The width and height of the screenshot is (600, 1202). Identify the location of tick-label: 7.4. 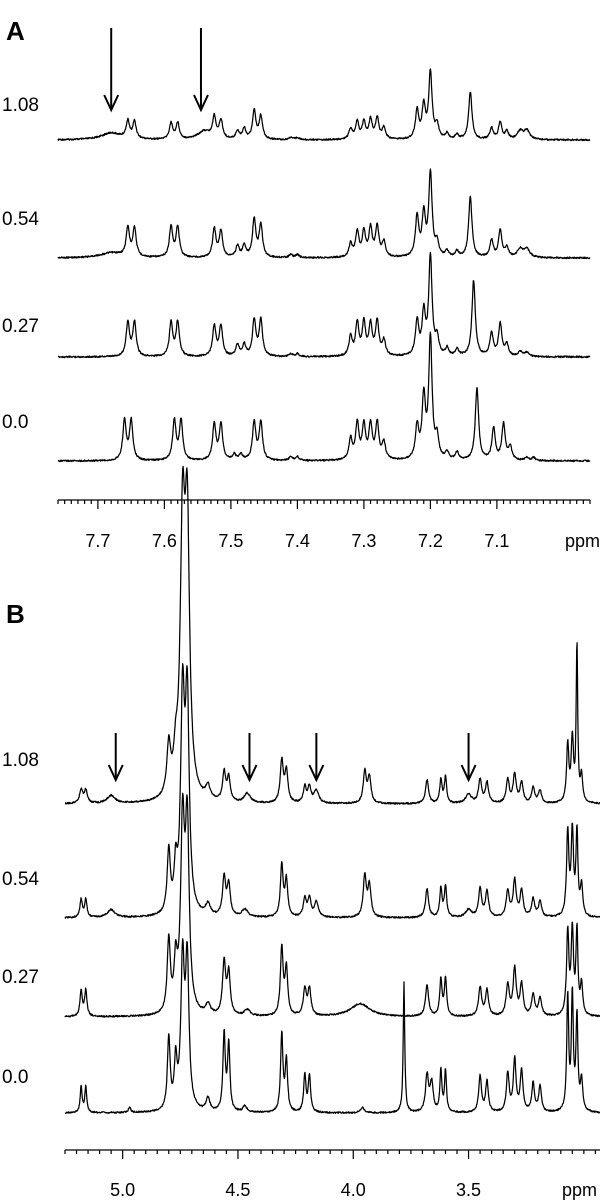
(297, 541).